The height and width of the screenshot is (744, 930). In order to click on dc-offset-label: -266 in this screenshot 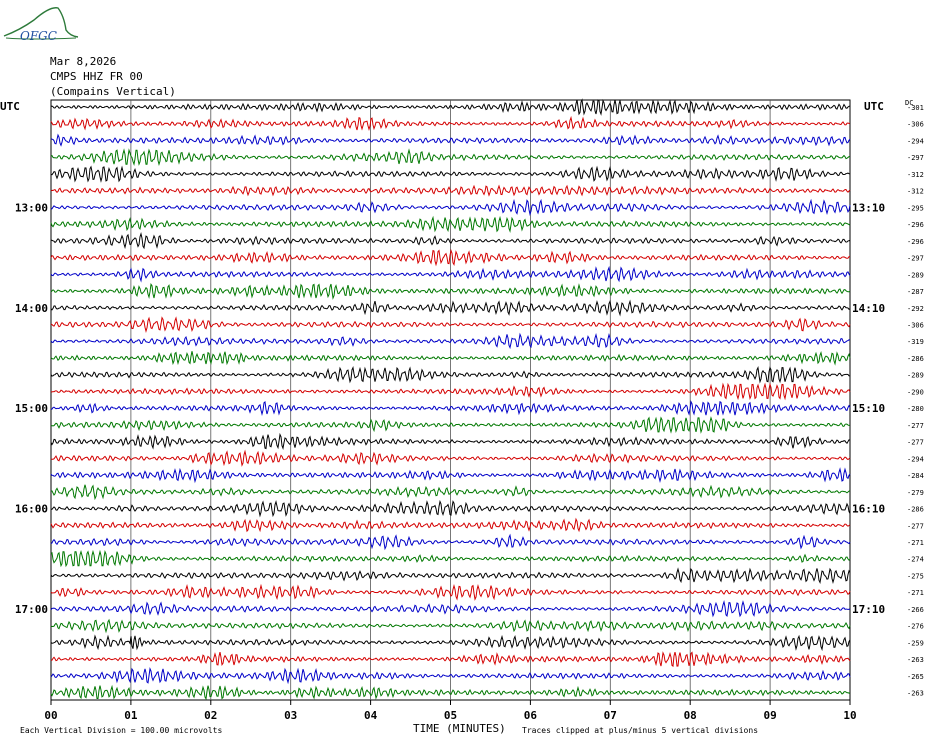, I will do `click(915, 610)`.